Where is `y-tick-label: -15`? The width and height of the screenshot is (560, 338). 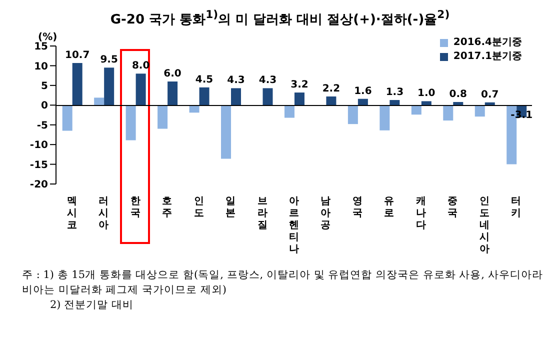
y-tick-label: -15 is located at coordinates (39, 165).